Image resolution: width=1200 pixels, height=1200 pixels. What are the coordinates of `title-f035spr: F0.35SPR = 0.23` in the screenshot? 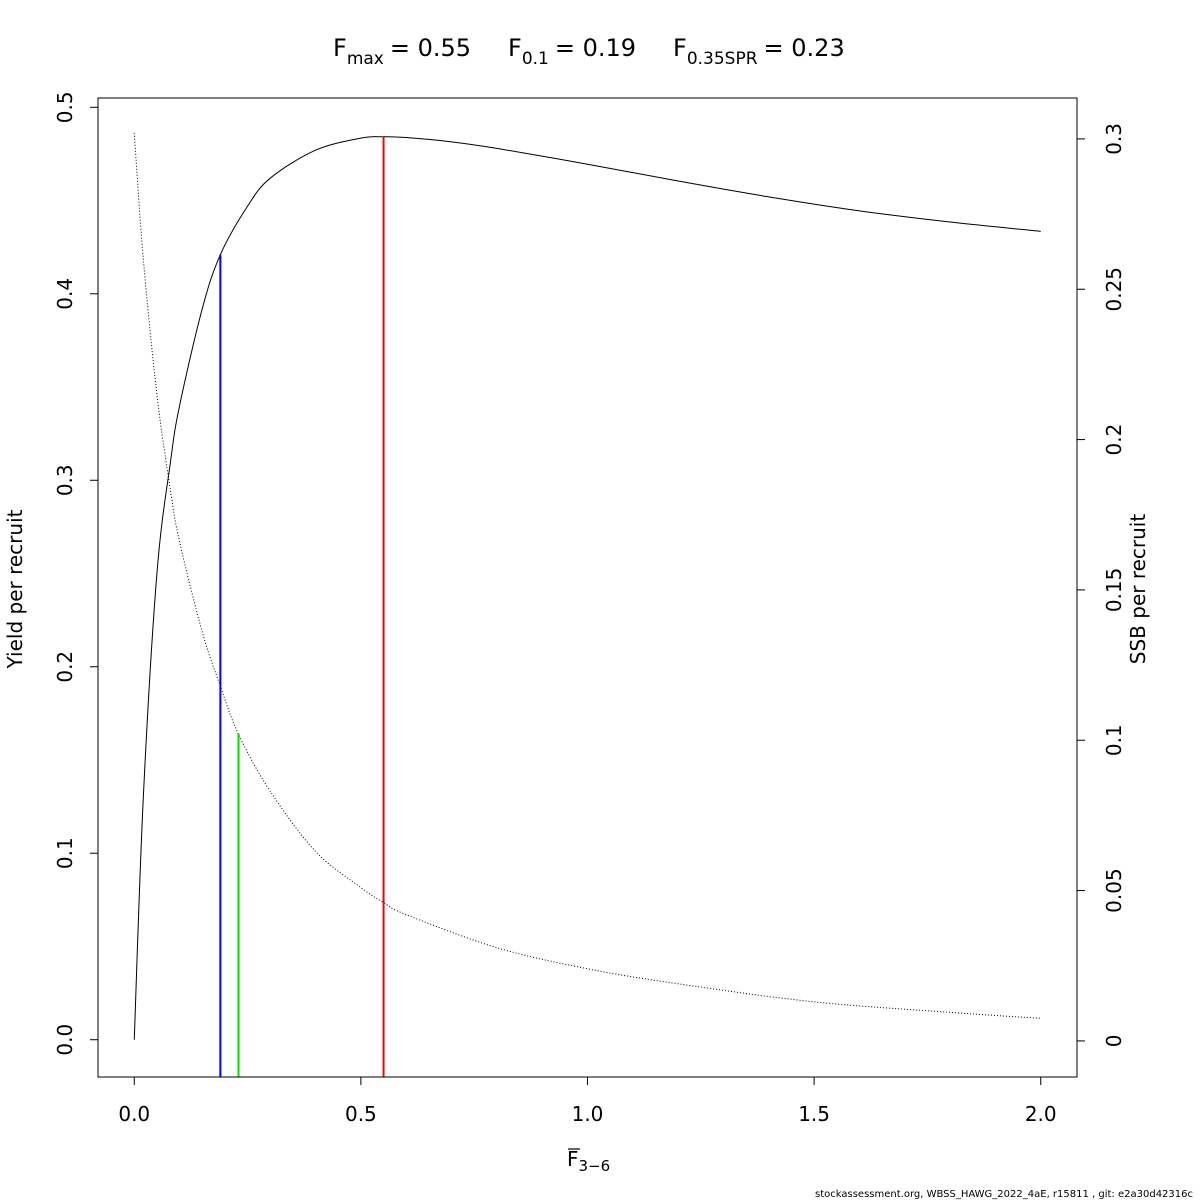 It's located at (759, 51).